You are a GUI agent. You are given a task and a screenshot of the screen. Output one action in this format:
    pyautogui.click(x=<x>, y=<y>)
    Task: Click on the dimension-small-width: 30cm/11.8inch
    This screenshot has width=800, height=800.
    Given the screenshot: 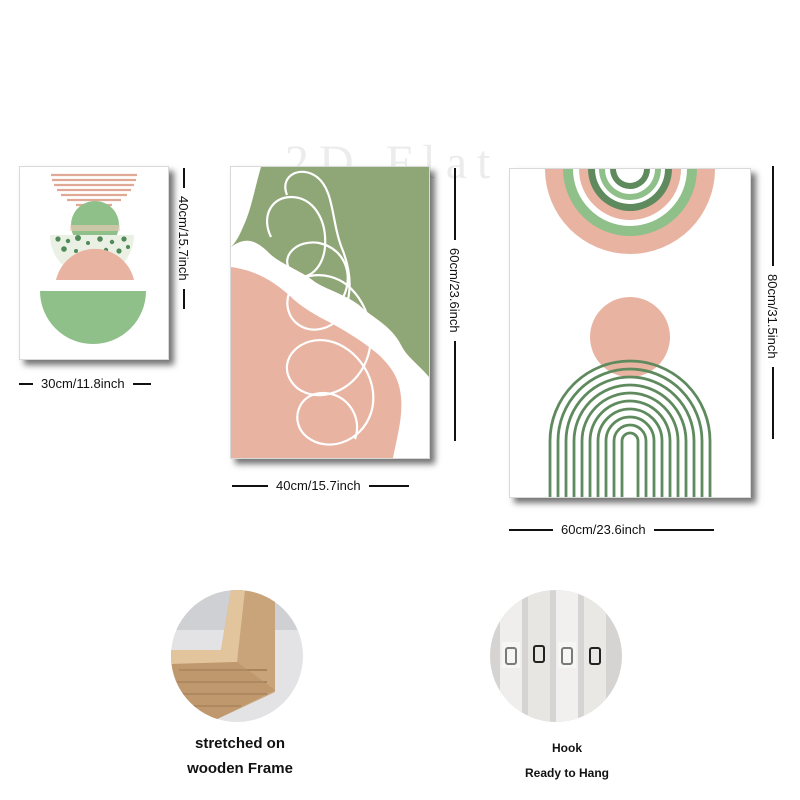 What is the action you would take?
    pyautogui.click(x=85, y=383)
    